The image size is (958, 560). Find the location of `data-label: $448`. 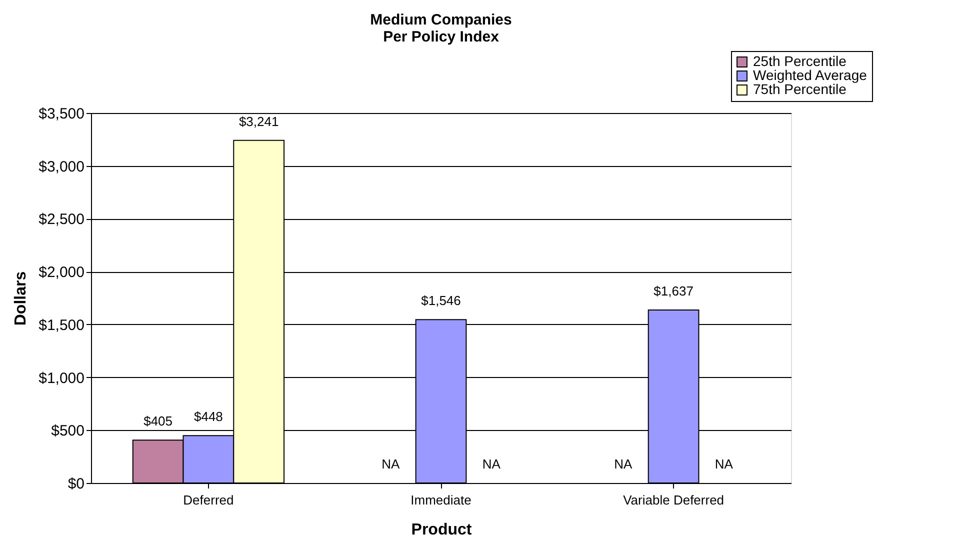

data-label: $448 is located at coordinates (208, 416).